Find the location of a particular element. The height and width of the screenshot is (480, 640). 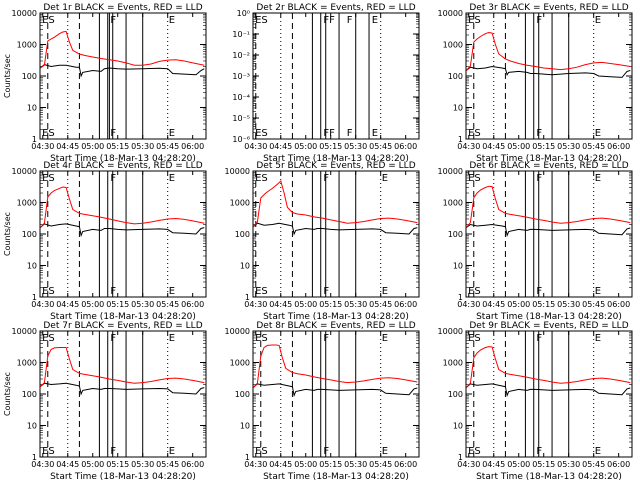

y-tick-label: 10⁻³ is located at coordinates (241, 76).